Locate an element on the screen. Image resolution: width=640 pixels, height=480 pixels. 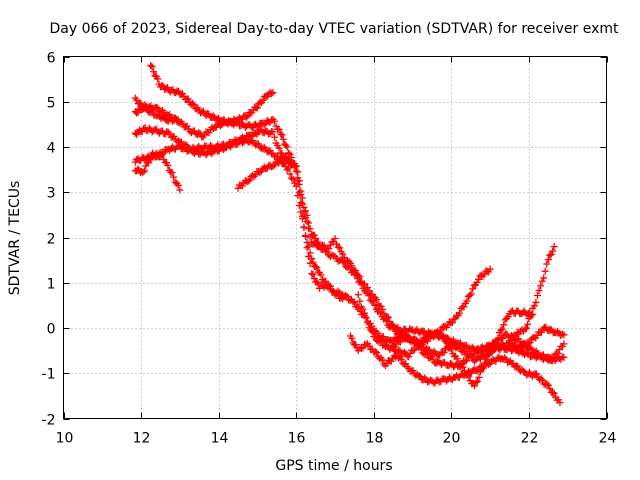
x-tick-label: 12 is located at coordinates (142, 439).